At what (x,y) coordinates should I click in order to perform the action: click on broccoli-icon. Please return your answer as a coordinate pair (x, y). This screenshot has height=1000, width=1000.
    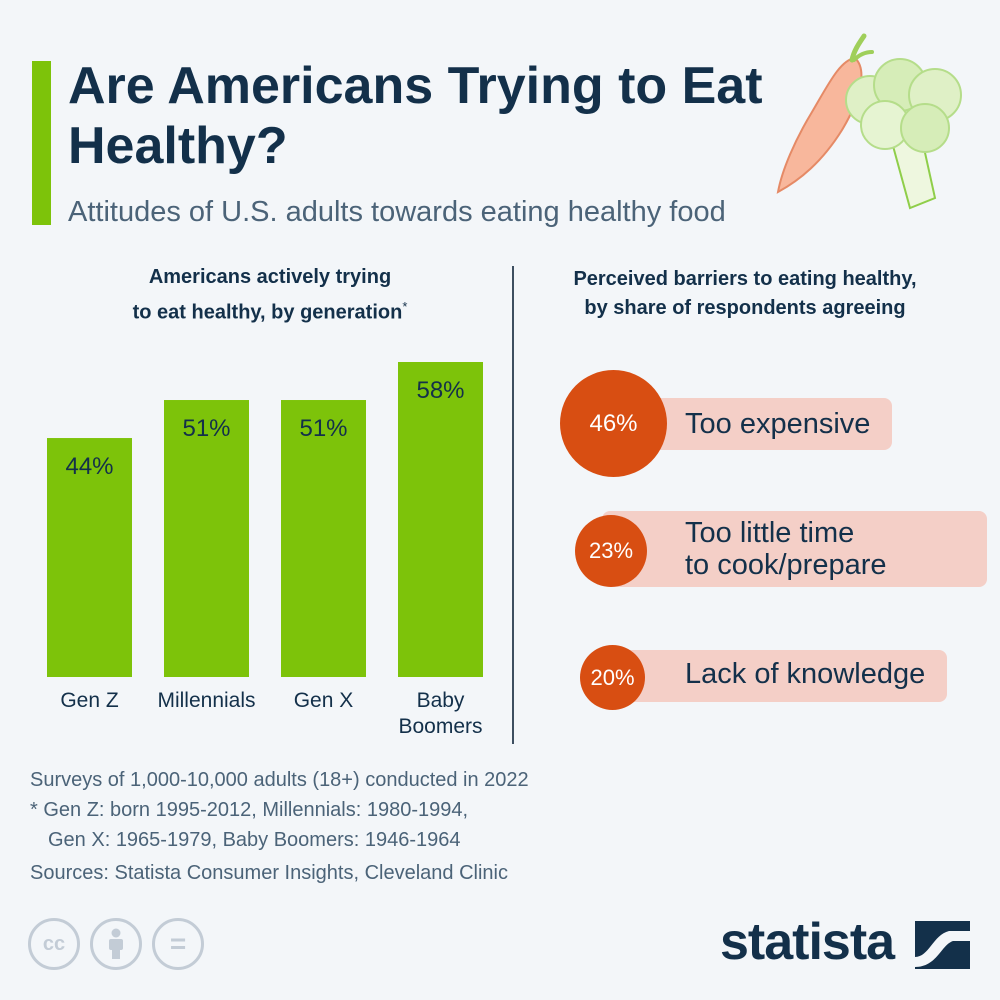
    Looking at the image, I should click on (903, 134).